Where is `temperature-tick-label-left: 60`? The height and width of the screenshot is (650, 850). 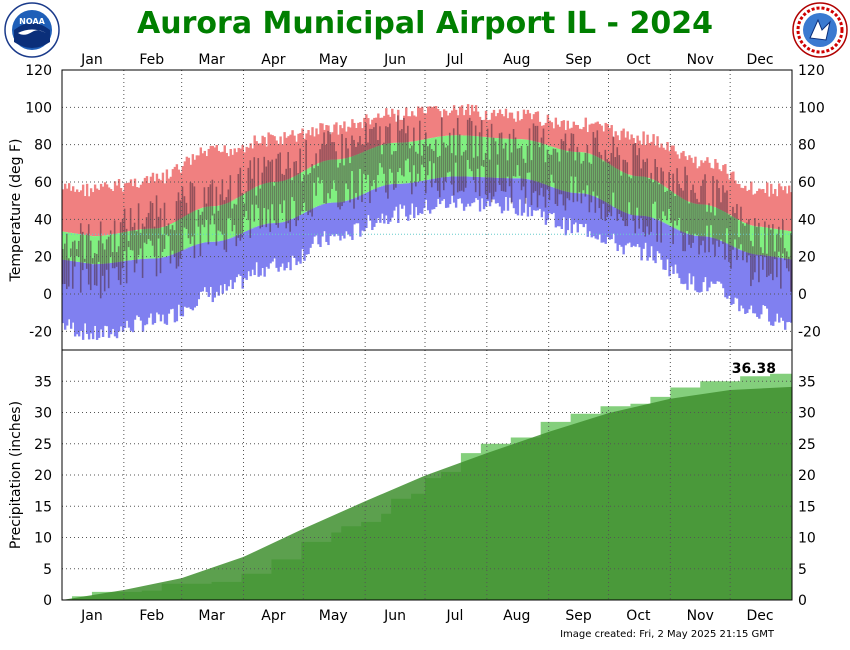
temperature-tick-label-left: 60 is located at coordinates (43, 183).